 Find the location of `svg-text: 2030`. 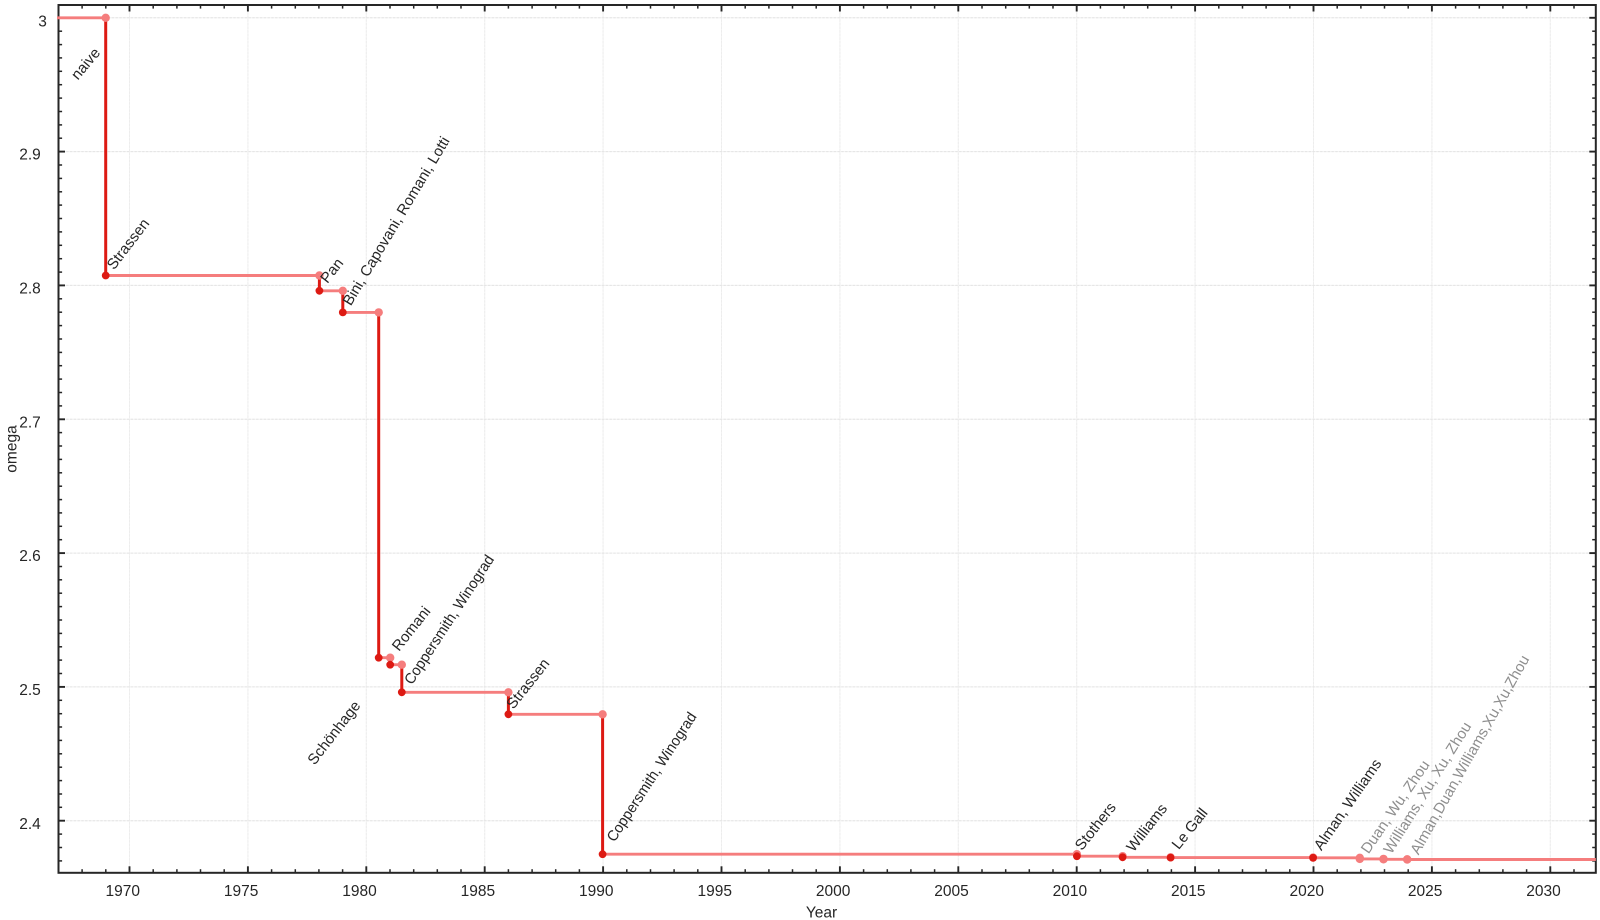

svg-text: 2030 is located at coordinates (1543, 891).